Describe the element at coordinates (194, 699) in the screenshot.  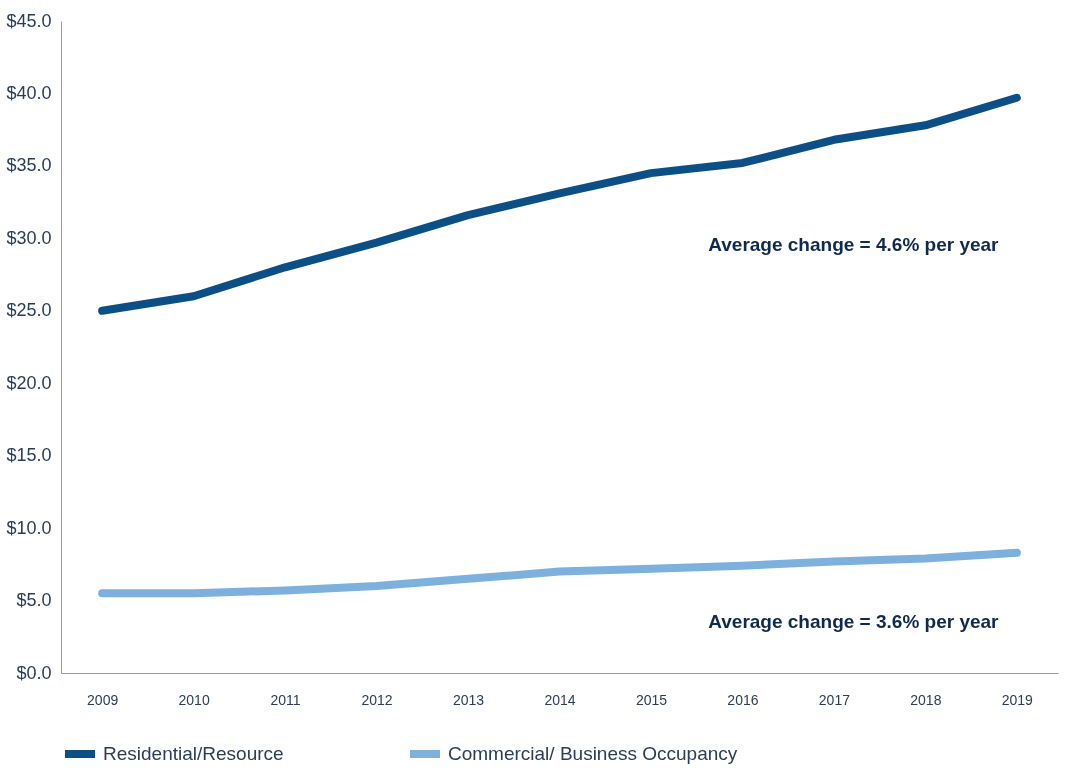
I see `x-tick-label: 2010` at that location.